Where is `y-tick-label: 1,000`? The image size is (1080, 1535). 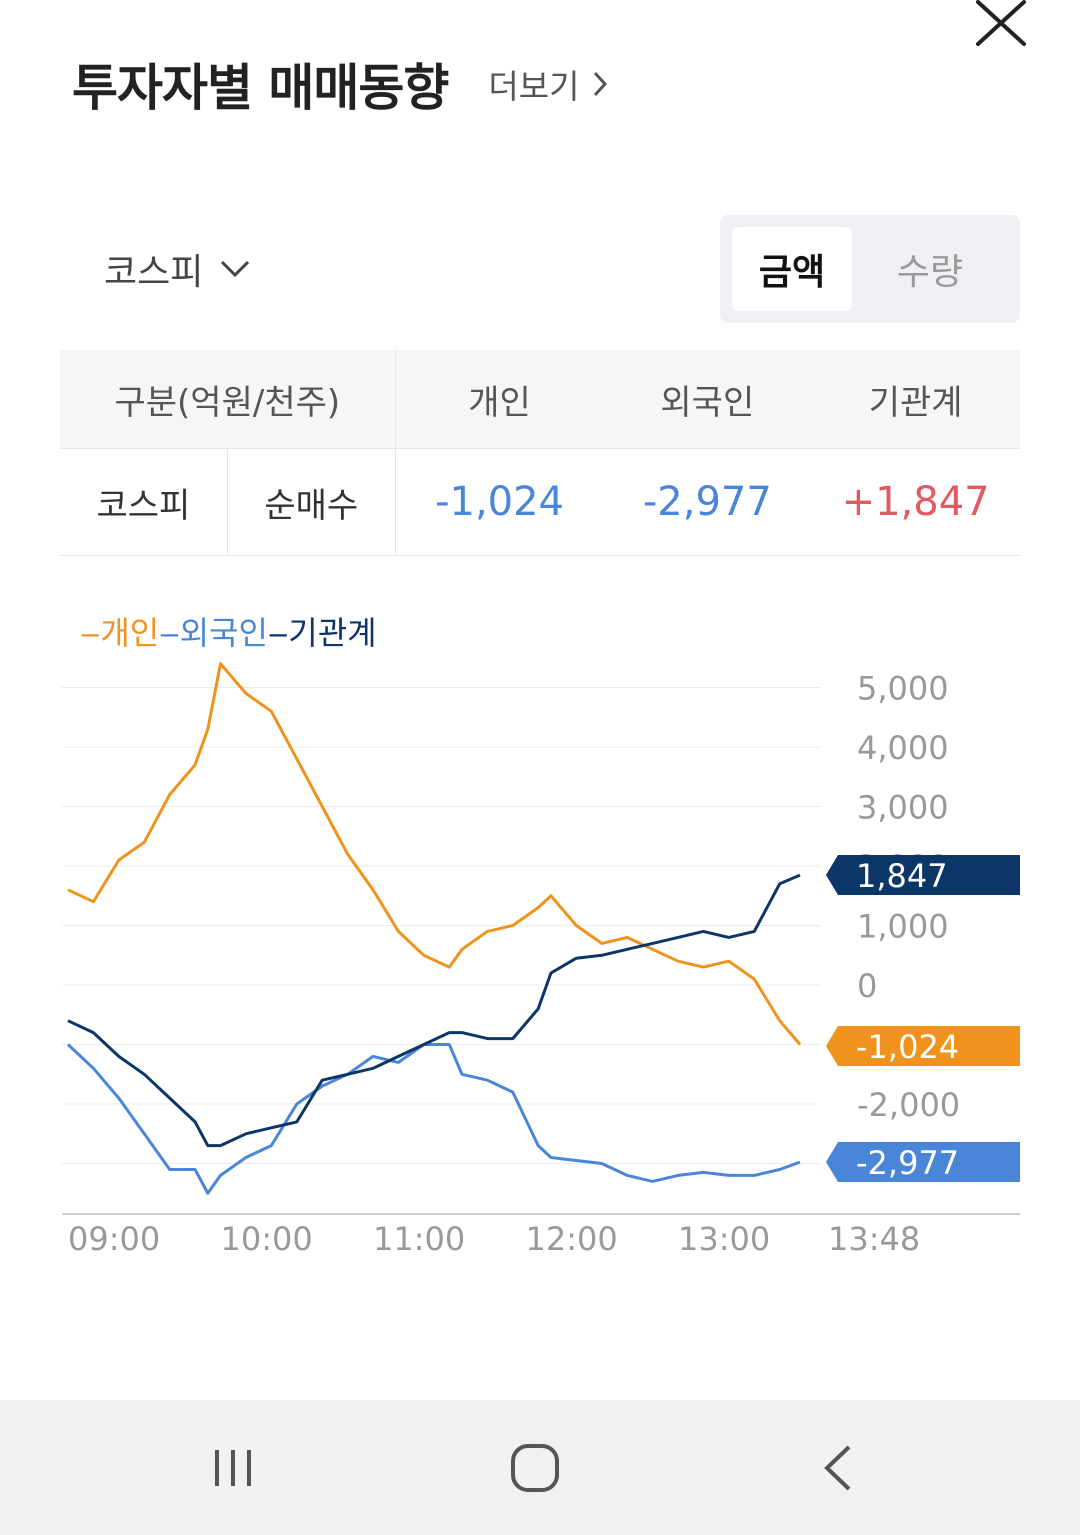
y-tick-label: 1,000 is located at coordinates (903, 927).